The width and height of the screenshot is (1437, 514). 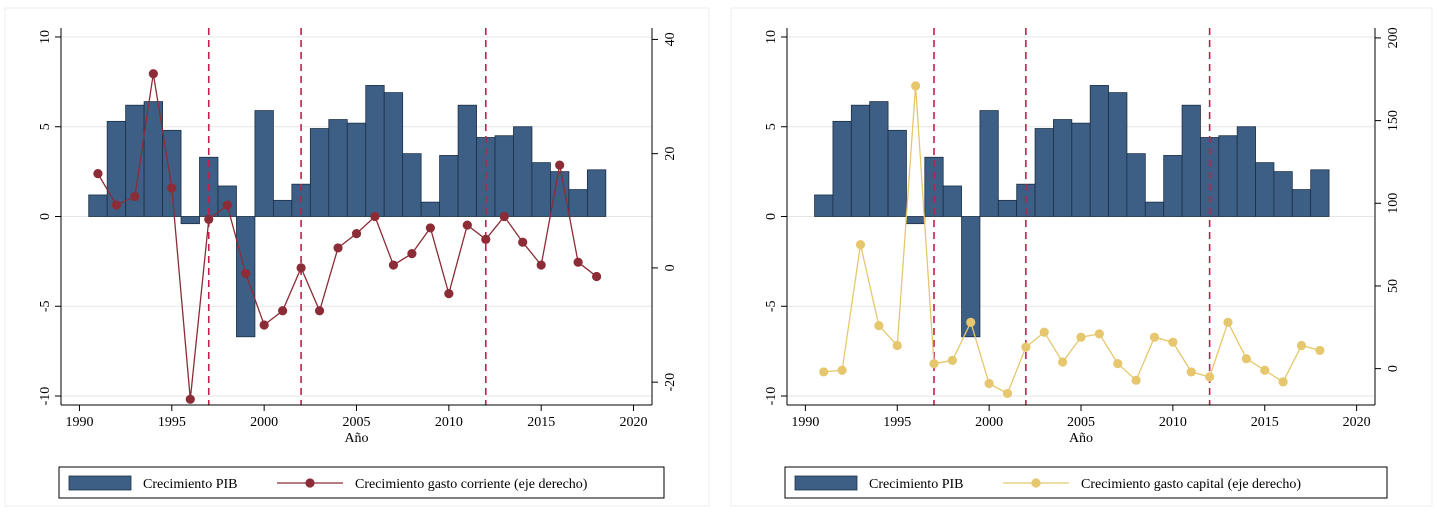 I want to click on y-tick-label: 10, so click(x=45, y=37).